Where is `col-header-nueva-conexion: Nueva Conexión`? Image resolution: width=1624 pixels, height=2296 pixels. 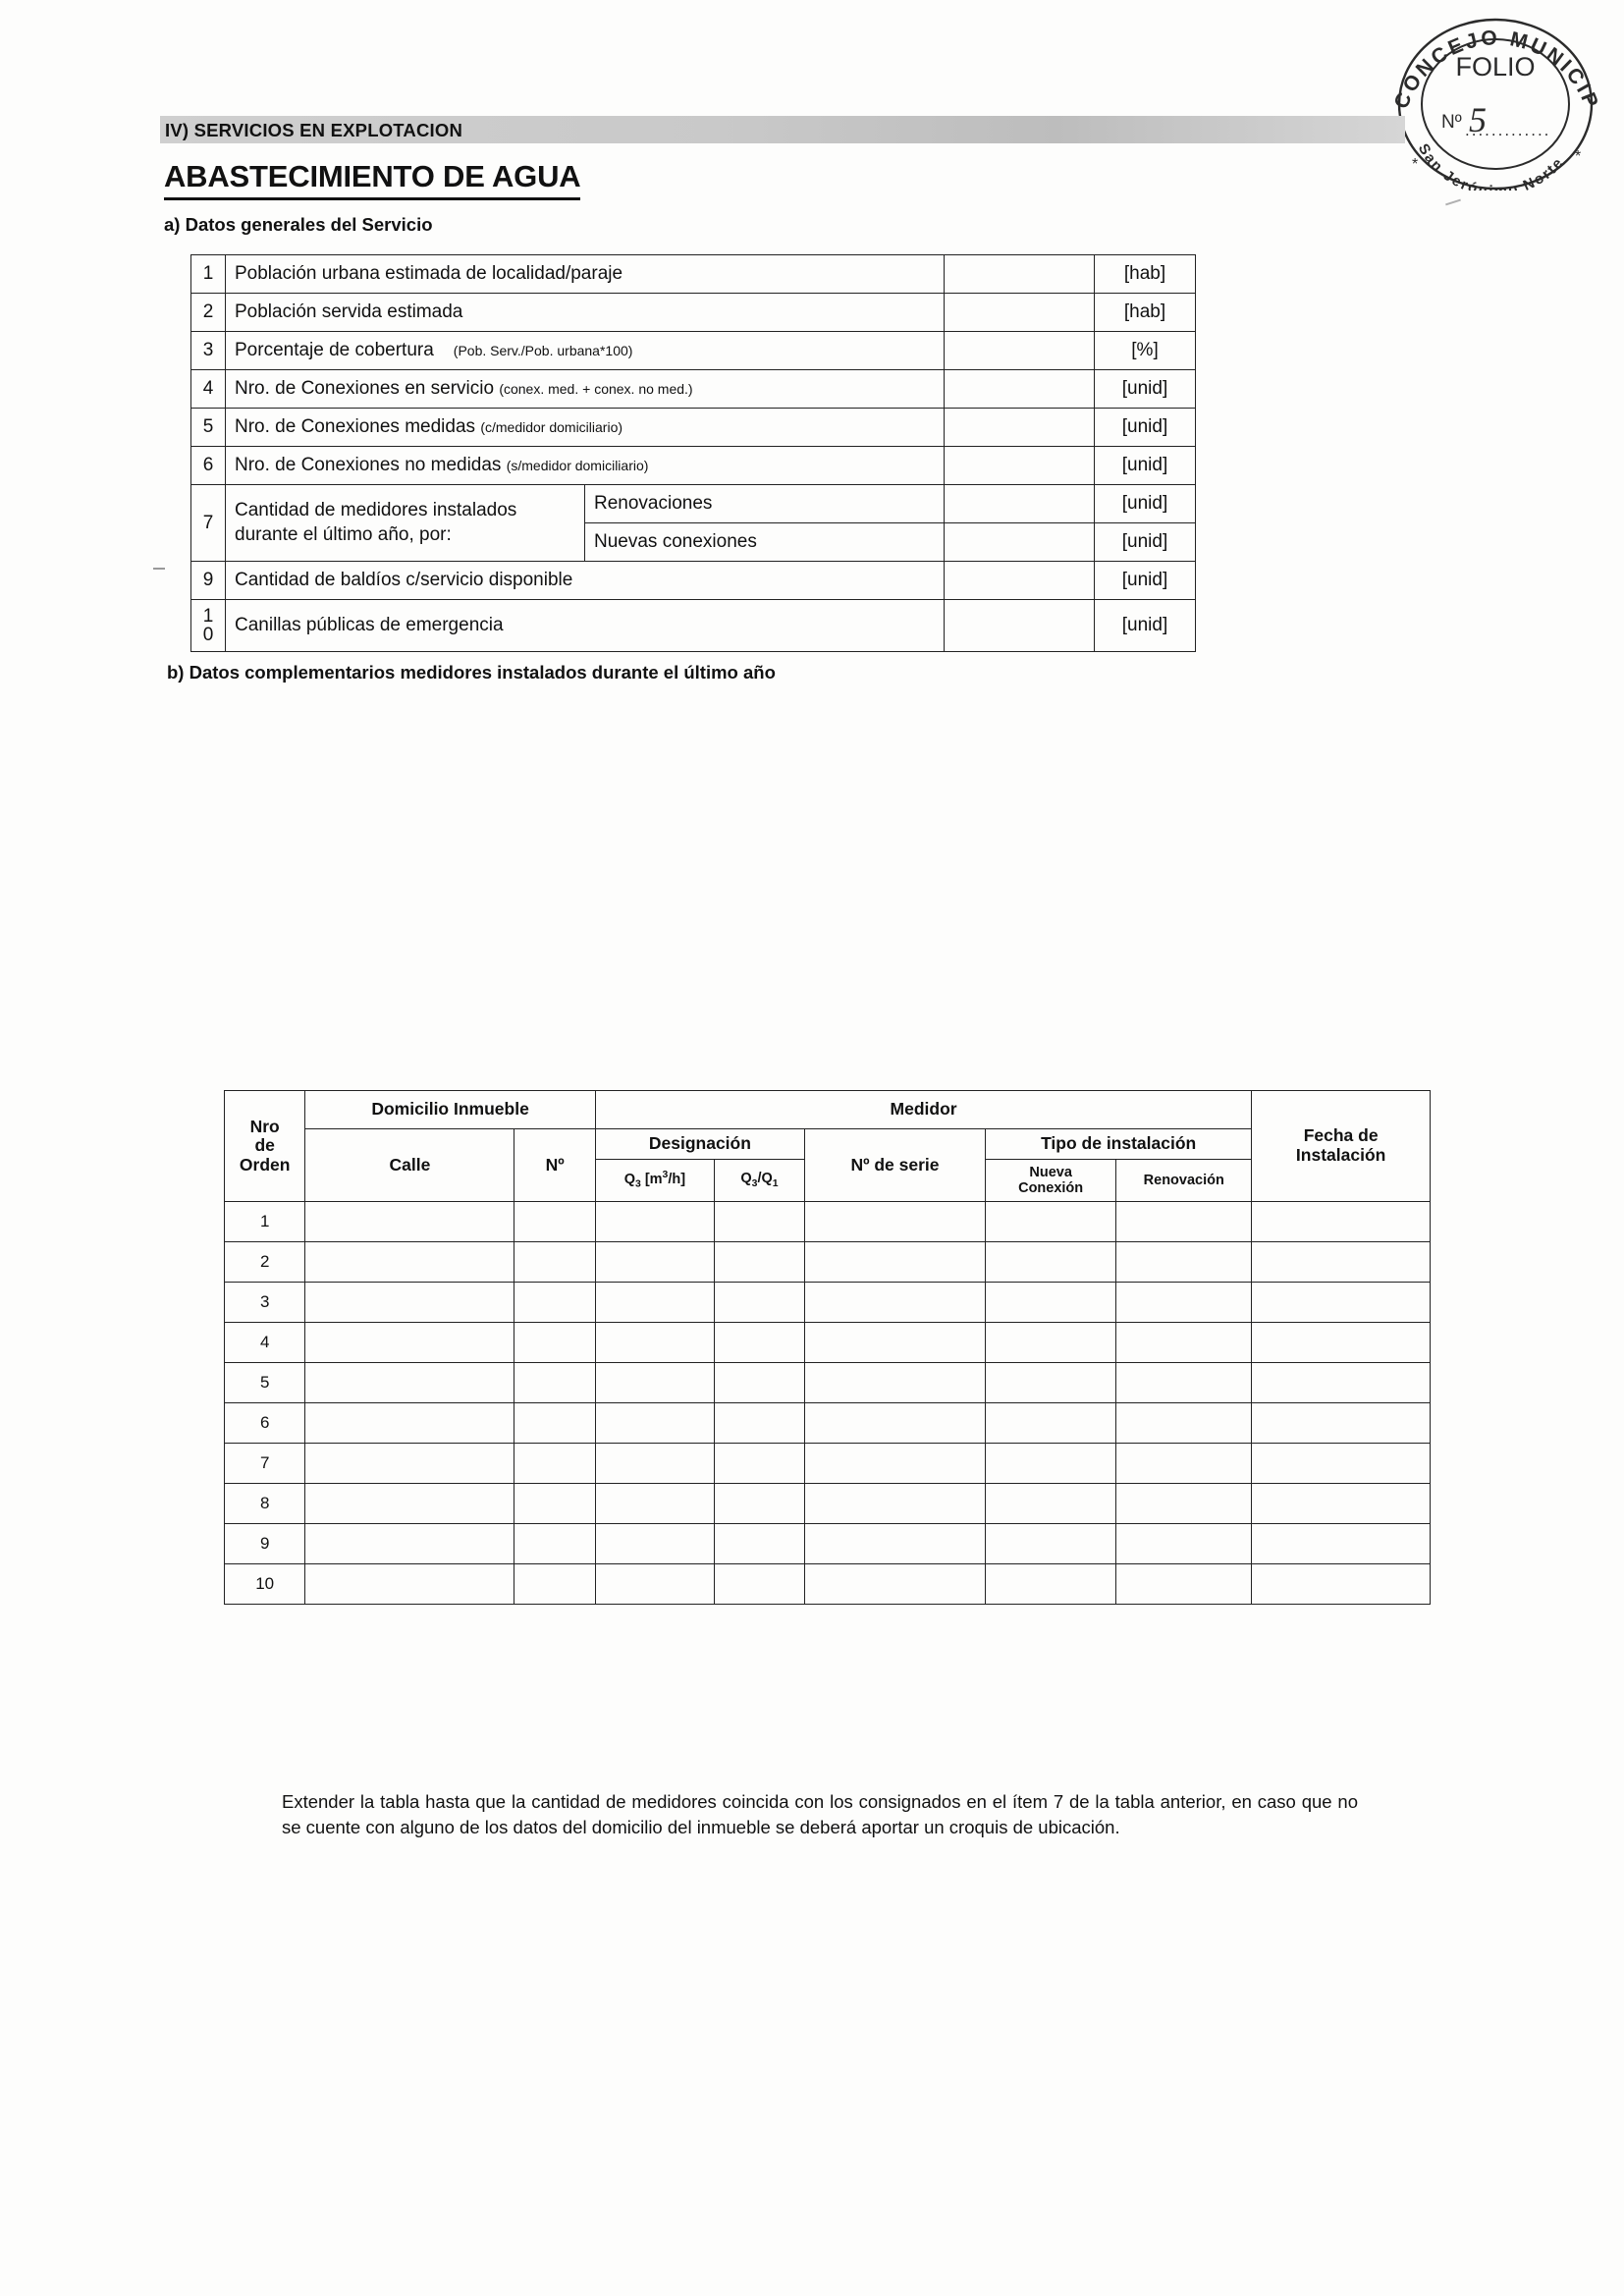 col-header-nueva-conexion: Nueva Conexión is located at coordinates (1051, 1180).